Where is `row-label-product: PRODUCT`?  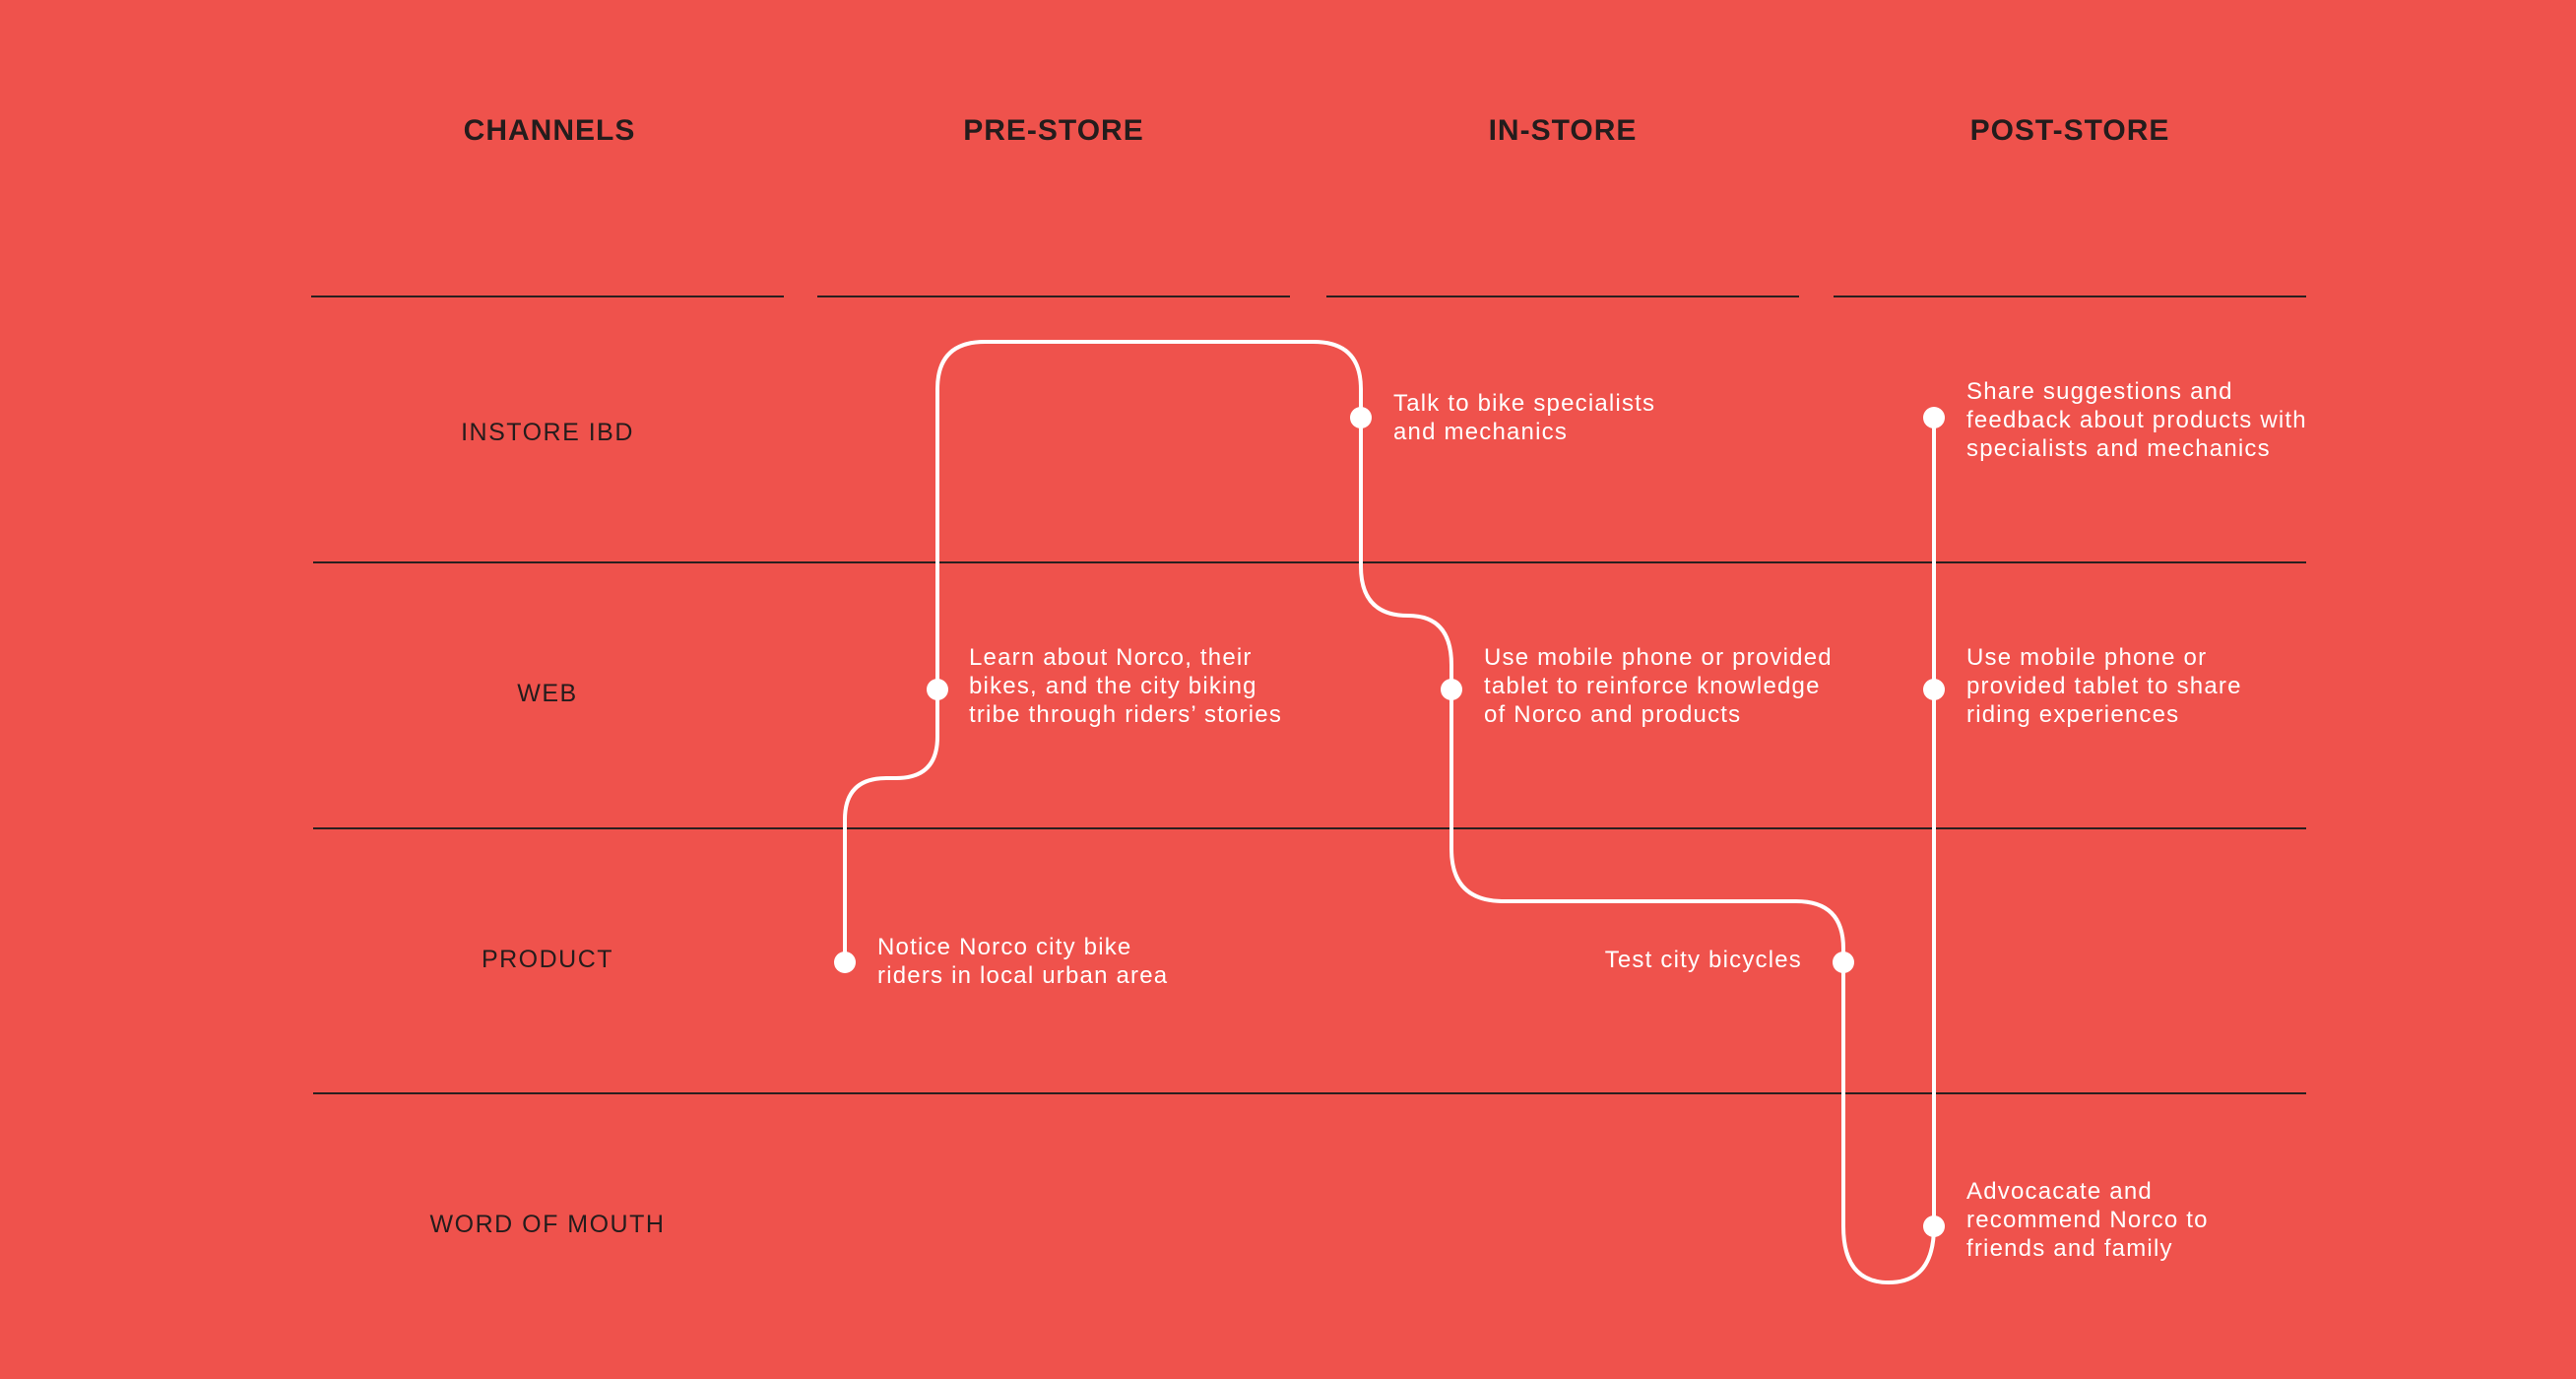
row-label-product: PRODUCT is located at coordinates (547, 959).